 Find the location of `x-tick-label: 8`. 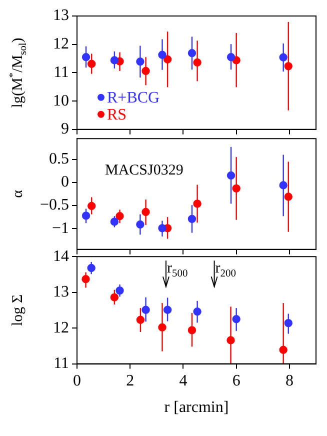

x-tick-label: 8 is located at coordinates (289, 381).